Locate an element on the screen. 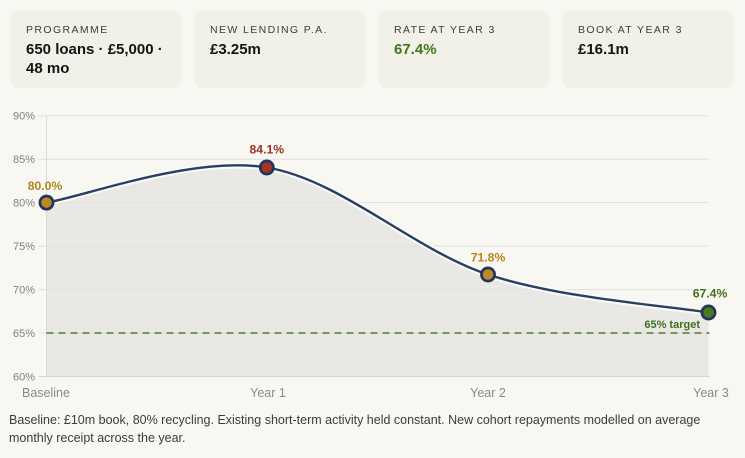 This screenshot has height=458, width=745. svg-text: Year 2 is located at coordinates (488, 393).